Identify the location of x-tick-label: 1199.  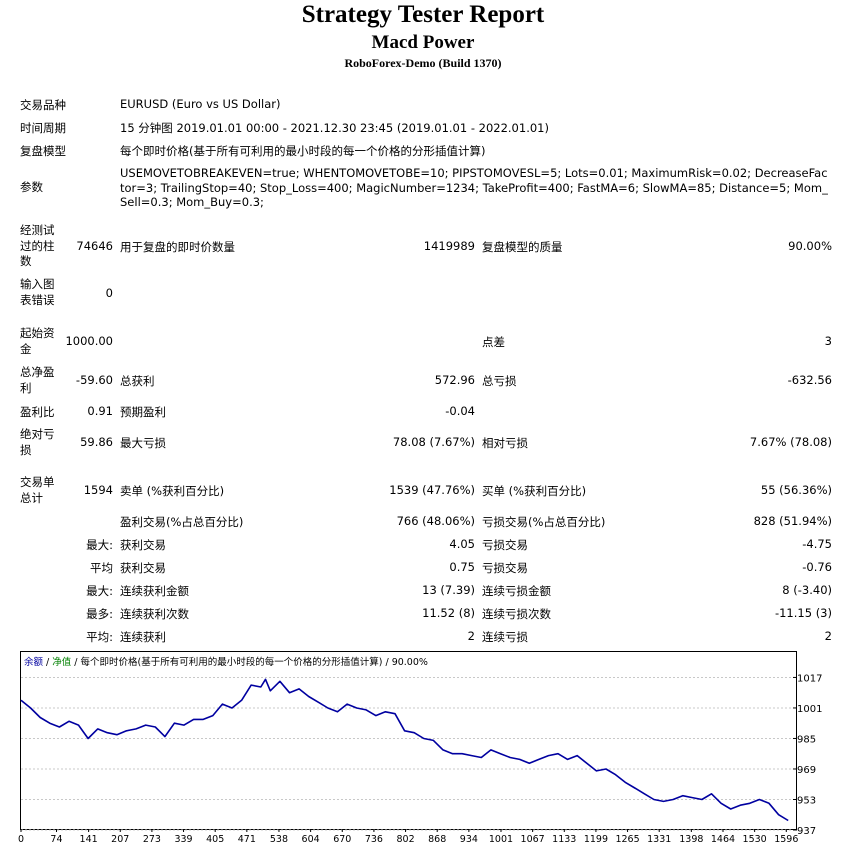
(596, 839).